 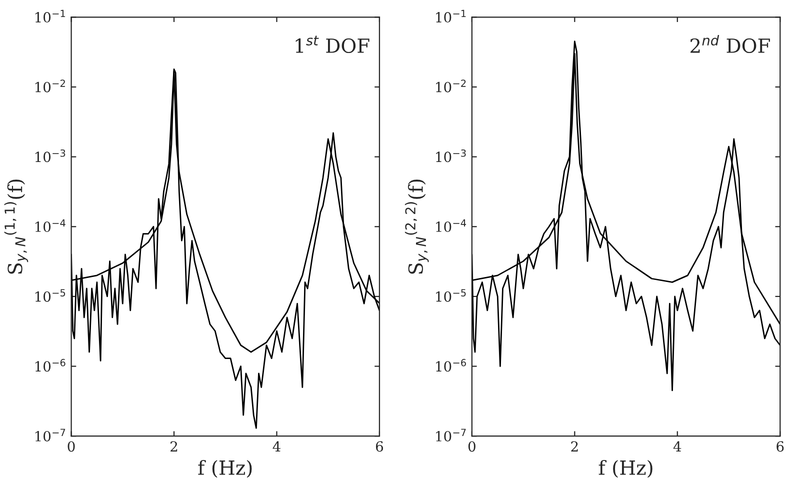 What do you see at coordinates (16, 227) in the screenshot?
I see `y-axis-title: S$_{y,N}$$^{(1,1)}$(f)` at bounding box center [16, 227].